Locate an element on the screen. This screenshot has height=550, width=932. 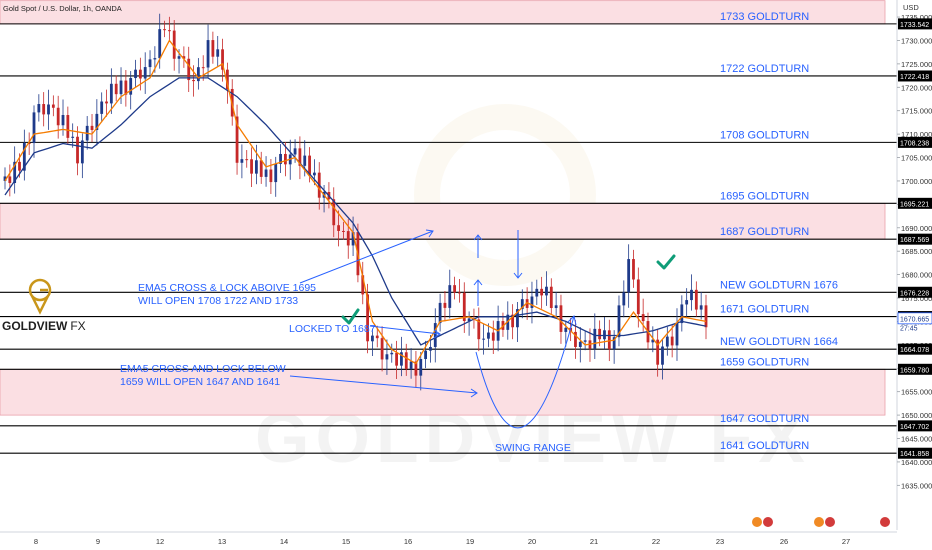
price-tag-label: 1695.221 is located at coordinates (914, 204).